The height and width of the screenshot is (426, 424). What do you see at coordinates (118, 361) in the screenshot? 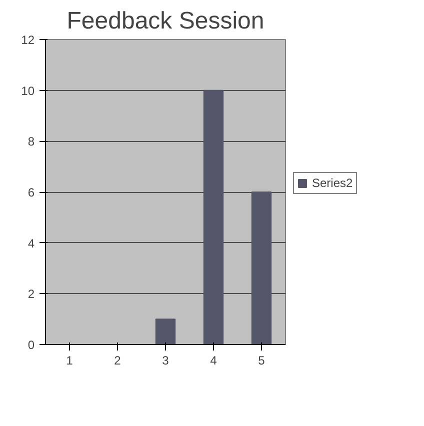
I see `x-tick-label: 2` at bounding box center [118, 361].